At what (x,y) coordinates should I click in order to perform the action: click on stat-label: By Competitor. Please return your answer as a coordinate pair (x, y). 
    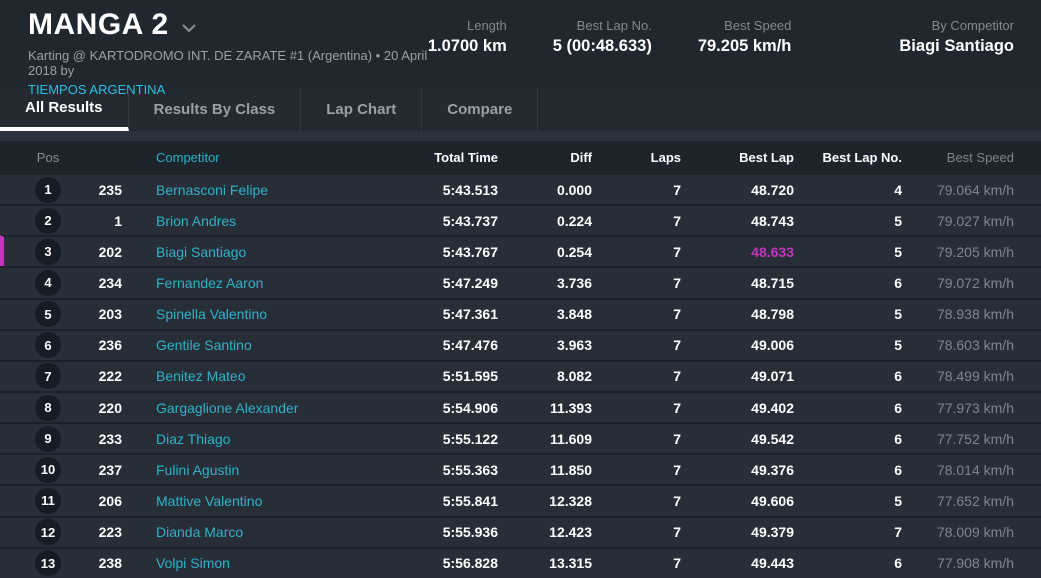
    Looking at the image, I should click on (972, 25).